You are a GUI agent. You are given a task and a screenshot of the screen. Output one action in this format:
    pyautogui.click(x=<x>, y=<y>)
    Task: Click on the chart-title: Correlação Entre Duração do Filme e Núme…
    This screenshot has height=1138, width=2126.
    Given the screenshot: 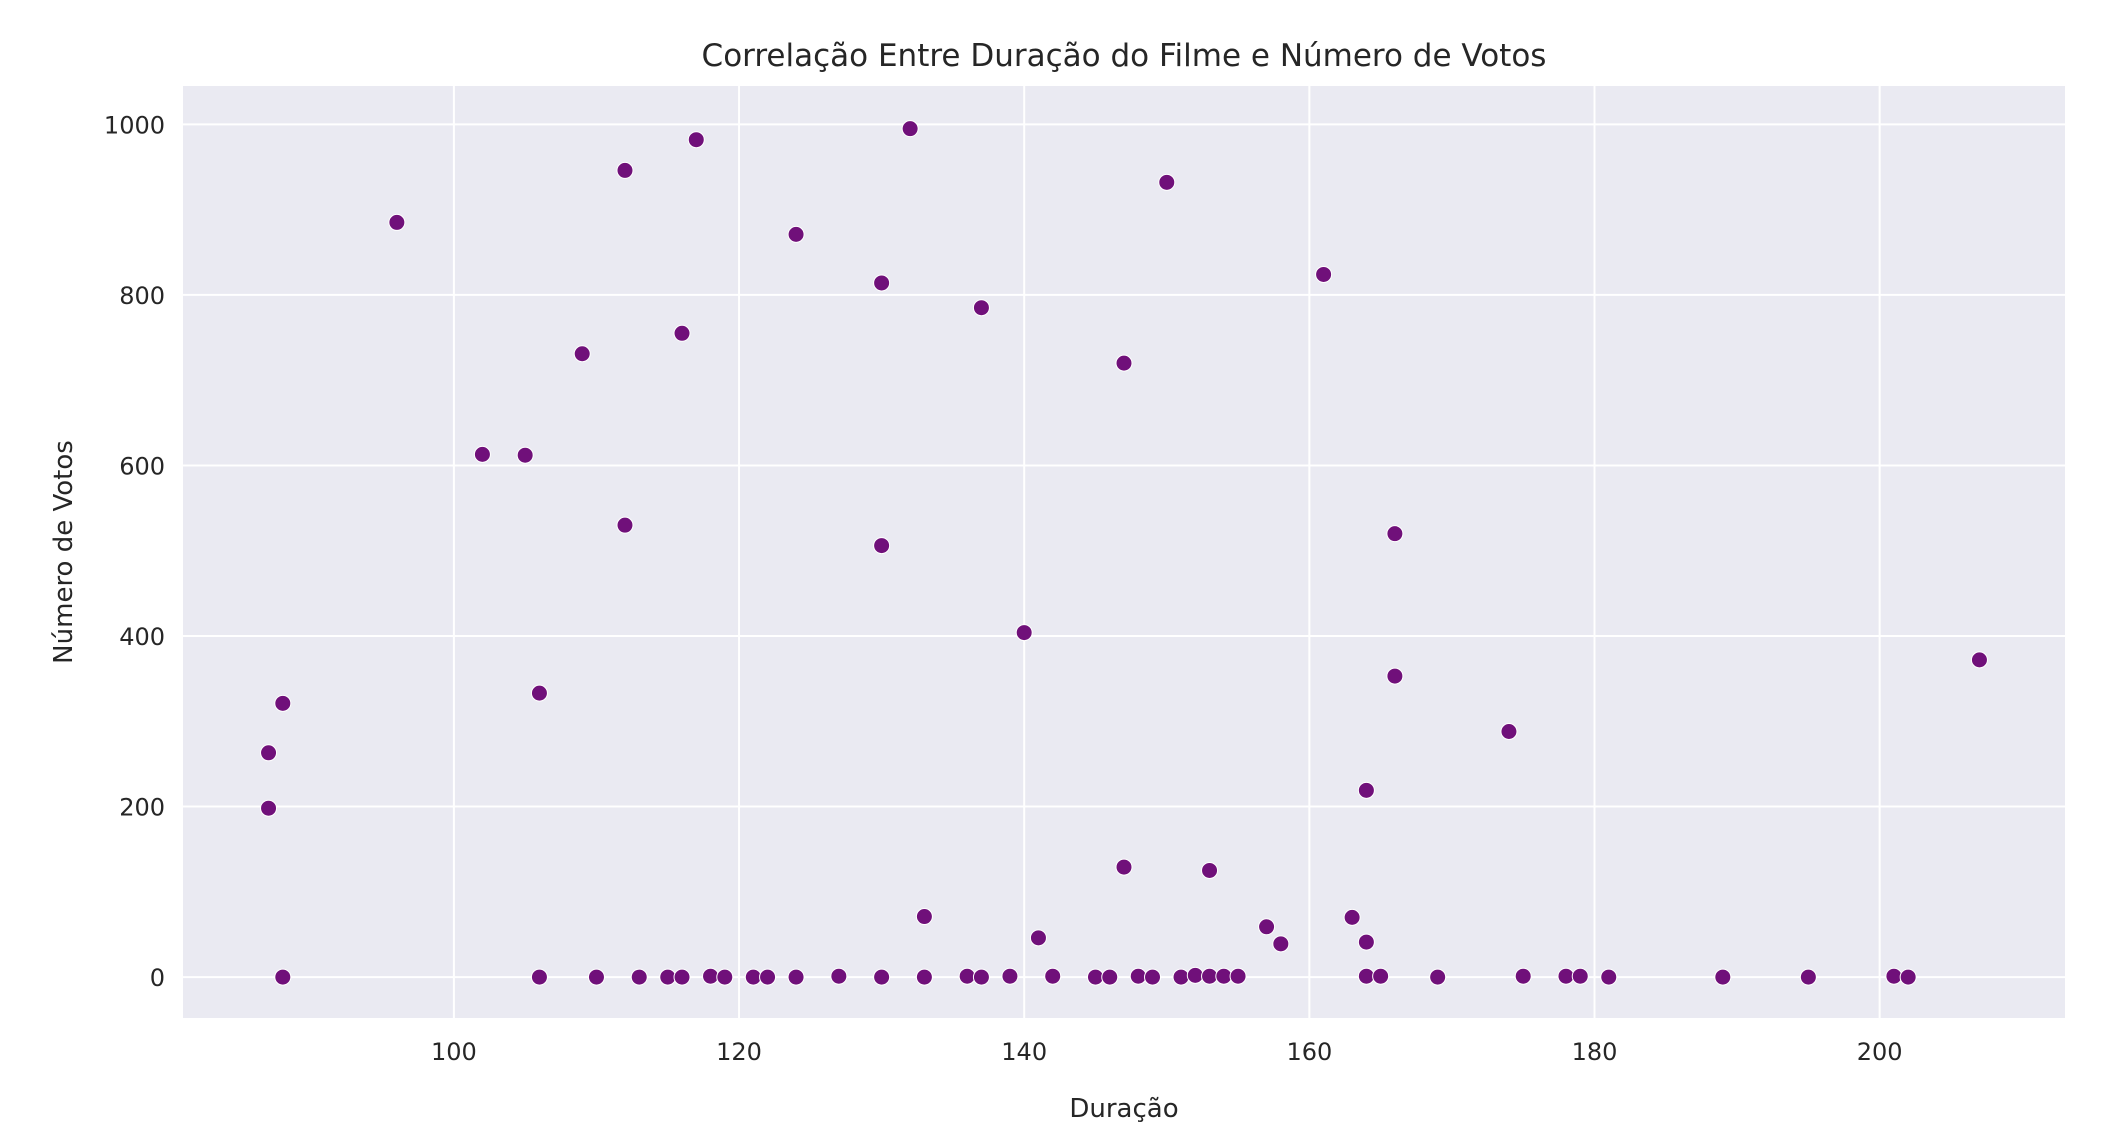 What is the action you would take?
    pyautogui.click(x=1124, y=56)
    